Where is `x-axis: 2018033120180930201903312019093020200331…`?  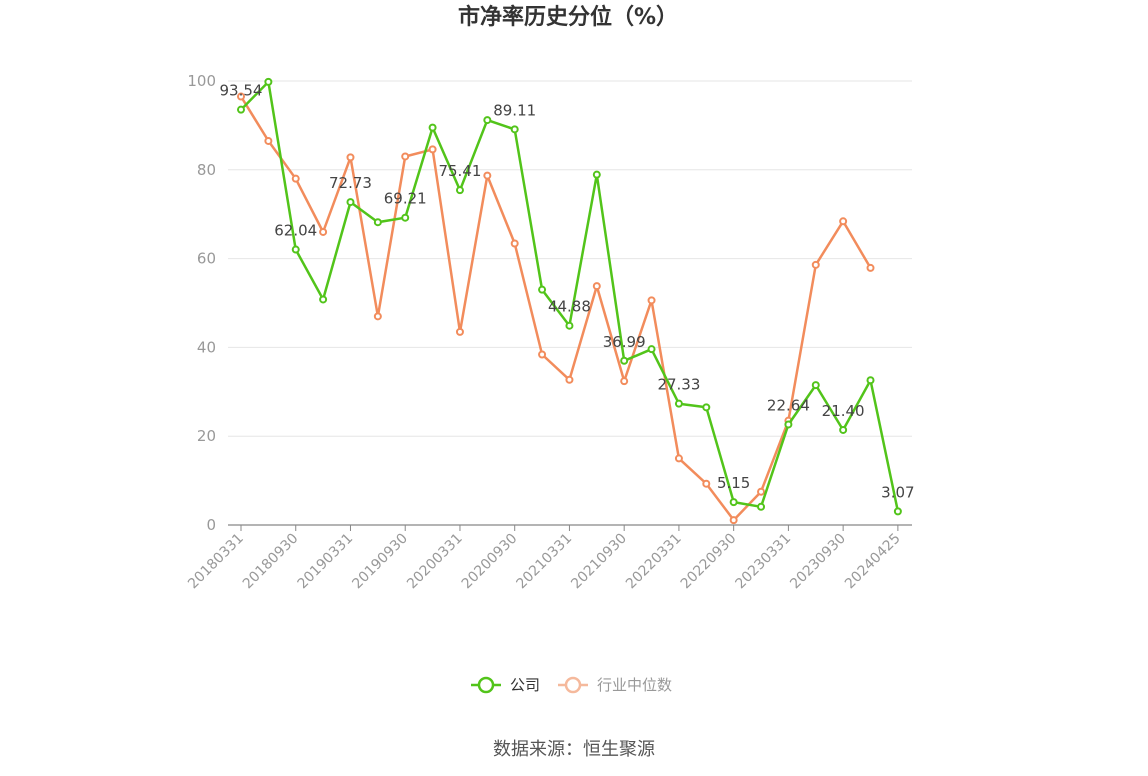 x-axis: 2018033120180930201903312019093020200331… is located at coordinates (548, 558).